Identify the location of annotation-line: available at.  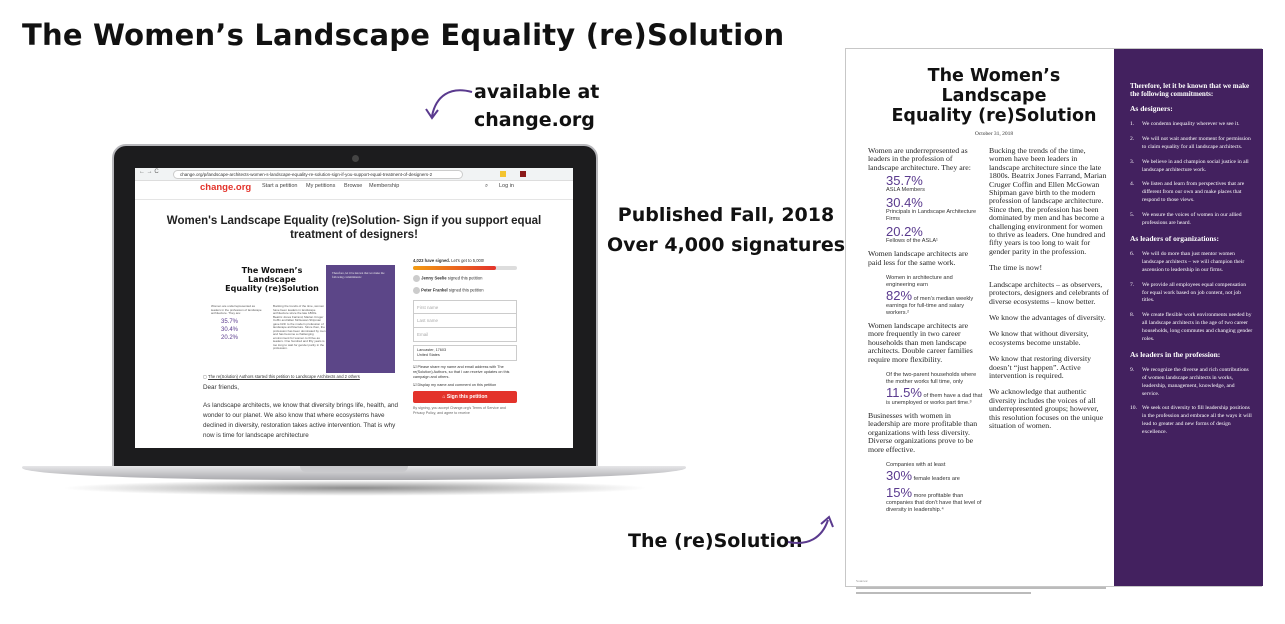
(537, 92).